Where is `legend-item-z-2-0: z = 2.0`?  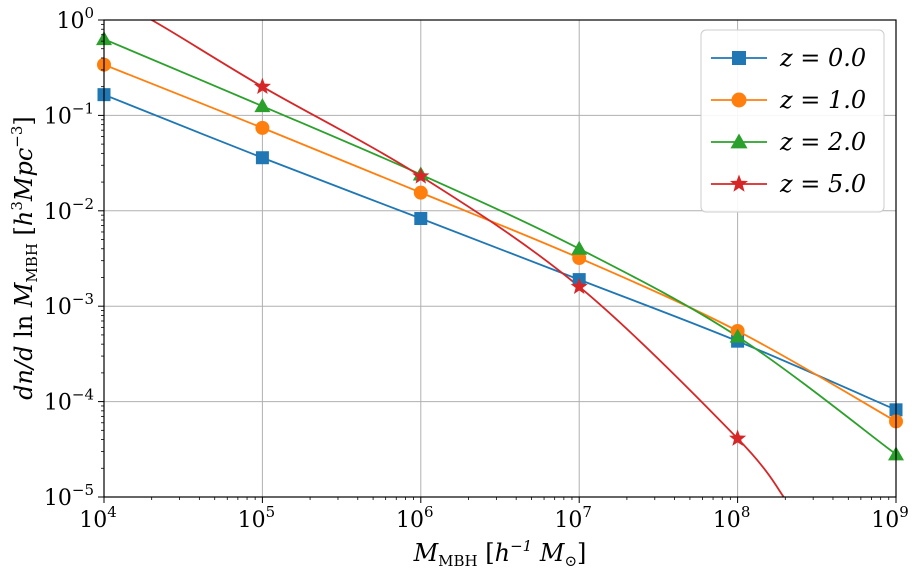
legend-item-z-2-0: z = 2.0 is located at coordinates (788, 142).